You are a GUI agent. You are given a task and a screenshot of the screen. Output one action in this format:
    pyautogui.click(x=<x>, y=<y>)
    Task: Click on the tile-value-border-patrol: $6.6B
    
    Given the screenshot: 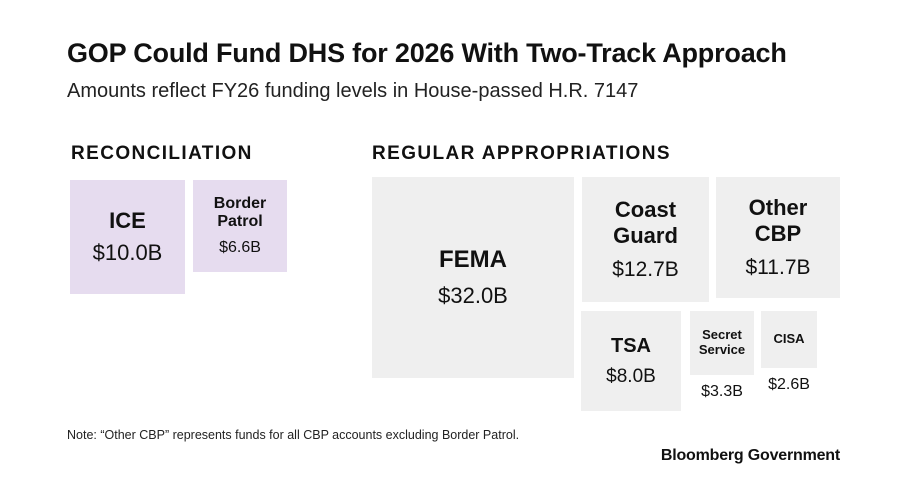 What is the action you would take?
    pyautogui.click(x=240, y=248)
    